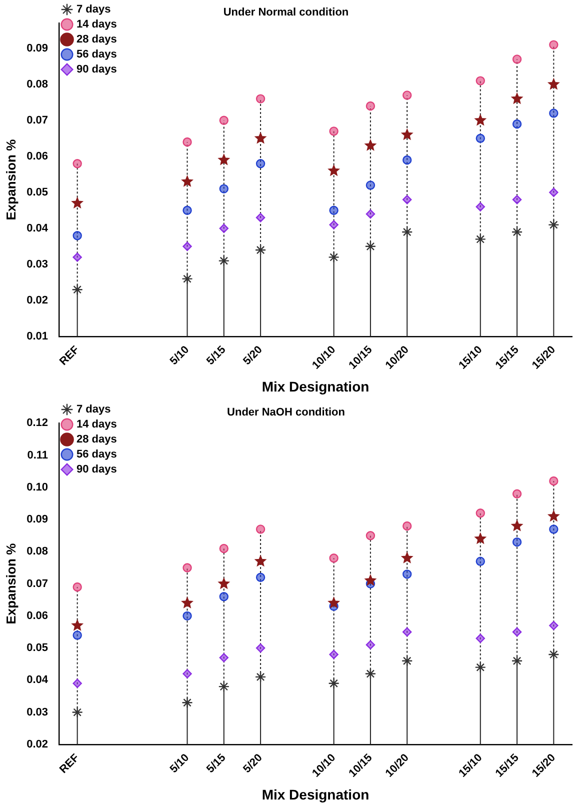 The width and height of the screenshot is (586, 808). What do you see at coordinates (37, 423) in the screenshot?
I see `y-tick-label: 0.12` at bounding box center [37, 423].